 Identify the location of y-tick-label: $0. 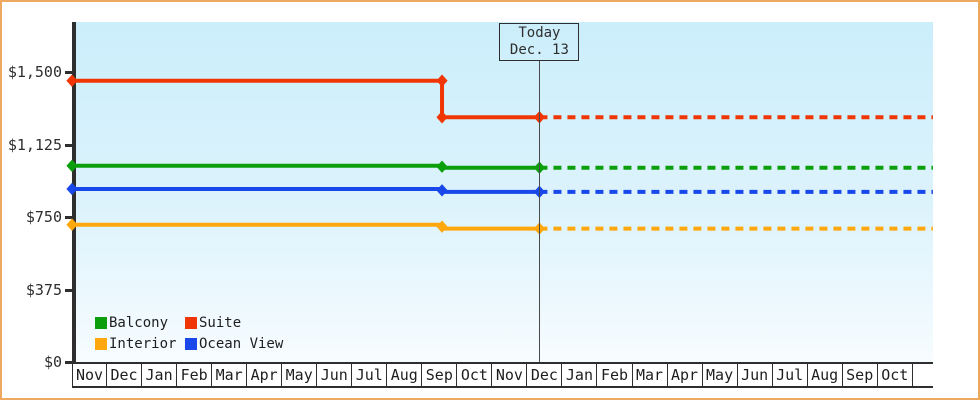
(52, 362).